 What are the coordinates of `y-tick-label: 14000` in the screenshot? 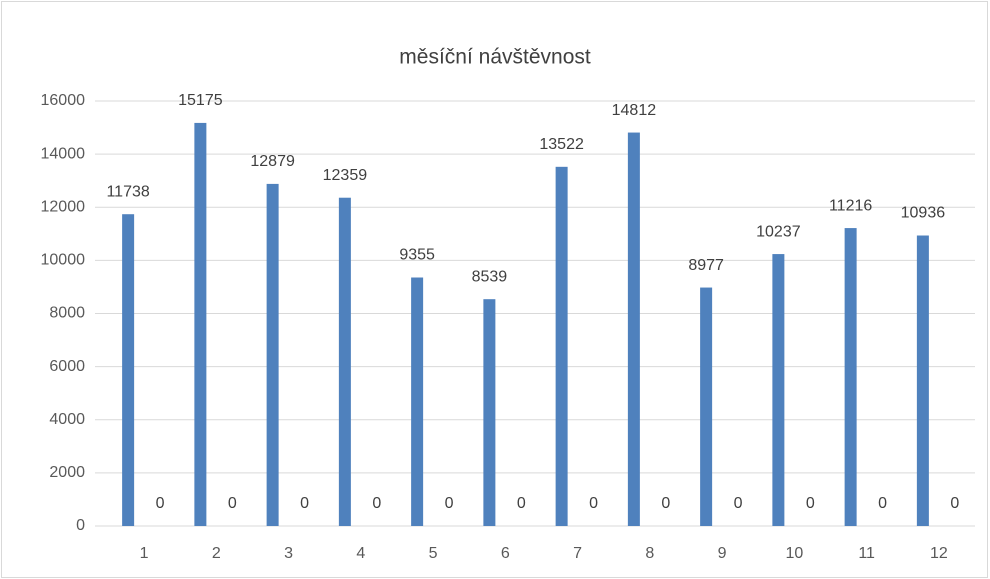 It's located at (63, 153).